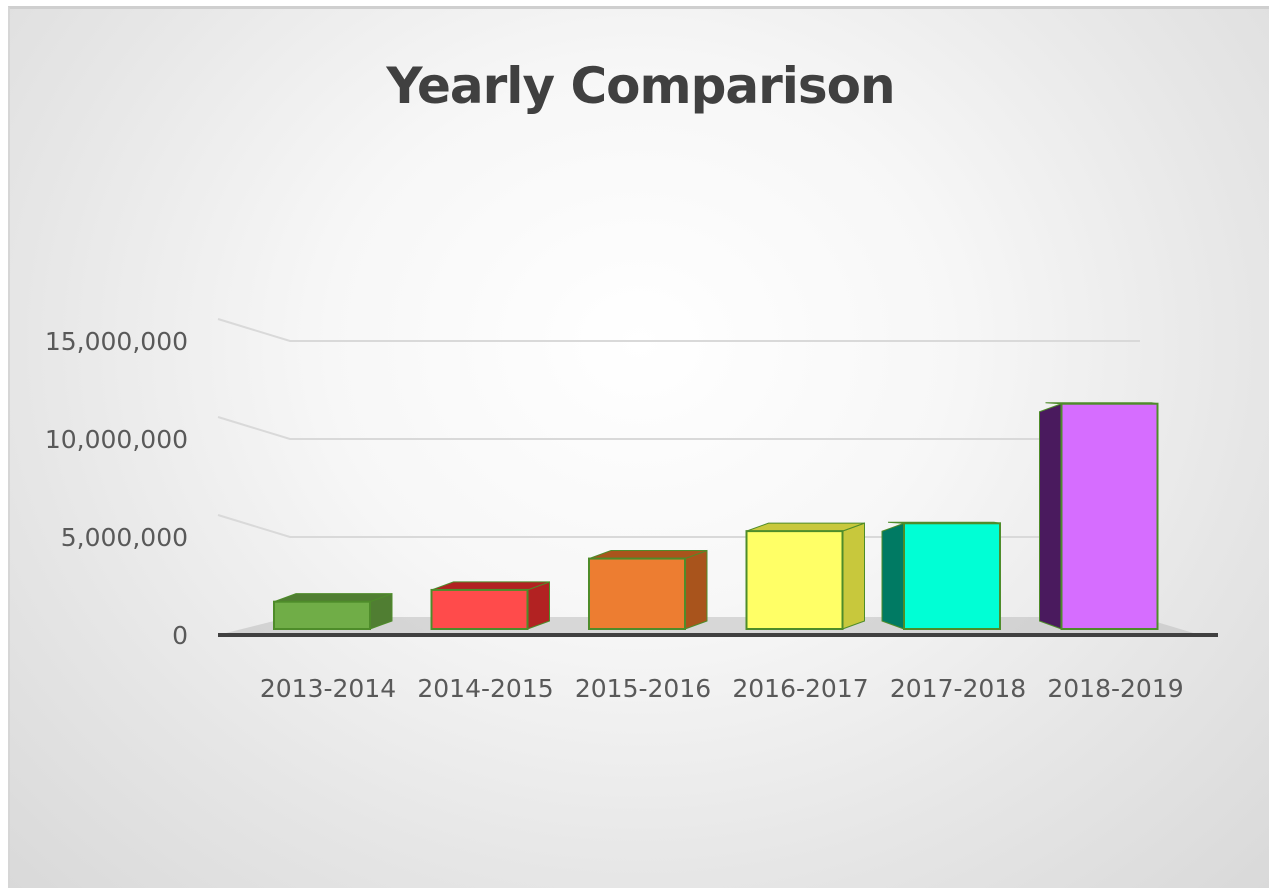 The image size is (1271, 888). I want to click on x-tick-label: 2013-2014, so click(328, 688).